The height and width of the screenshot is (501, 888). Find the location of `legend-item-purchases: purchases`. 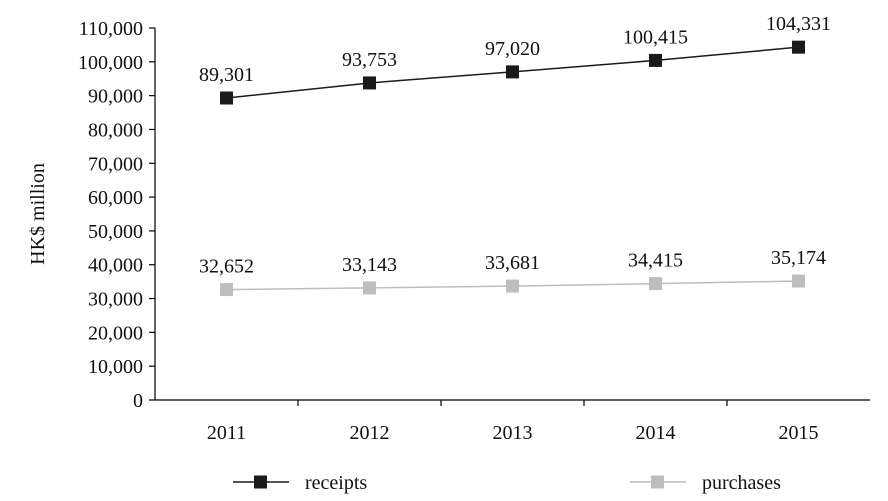

legend-item-purchases: purchases is located at coordinates (705, 483).